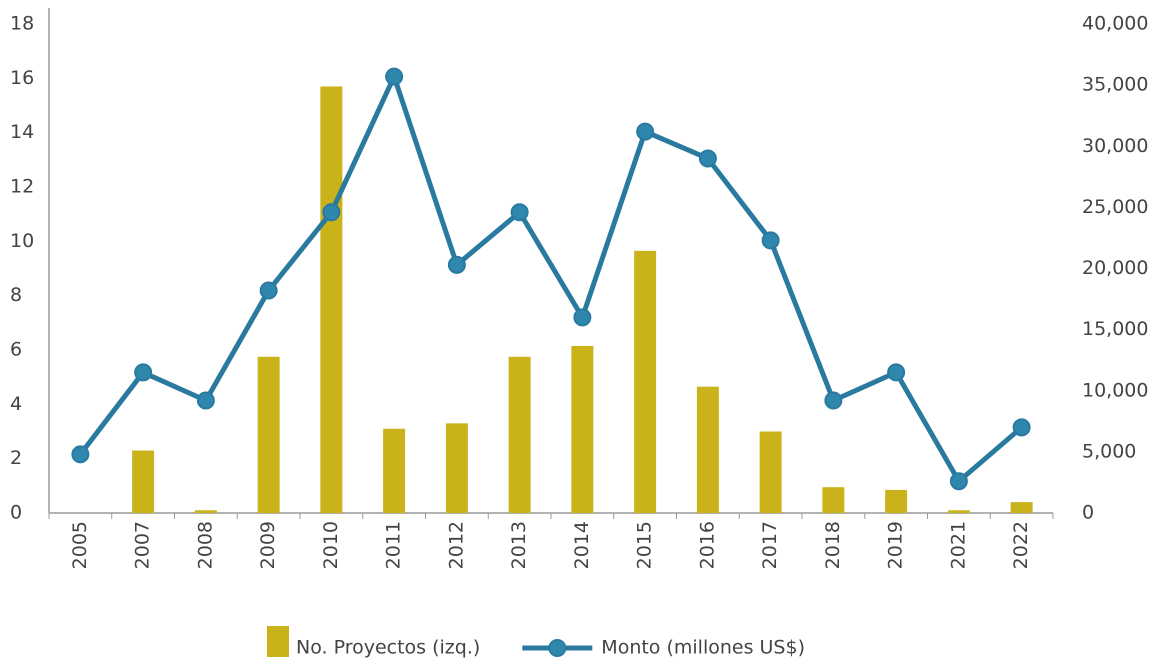 This screenshot has height=663, width=1161. What do you see at coordinates (703, 648) in the screenshot?
I see `legend-label: Monto (millones US$)` at bounding box center [703, 648].